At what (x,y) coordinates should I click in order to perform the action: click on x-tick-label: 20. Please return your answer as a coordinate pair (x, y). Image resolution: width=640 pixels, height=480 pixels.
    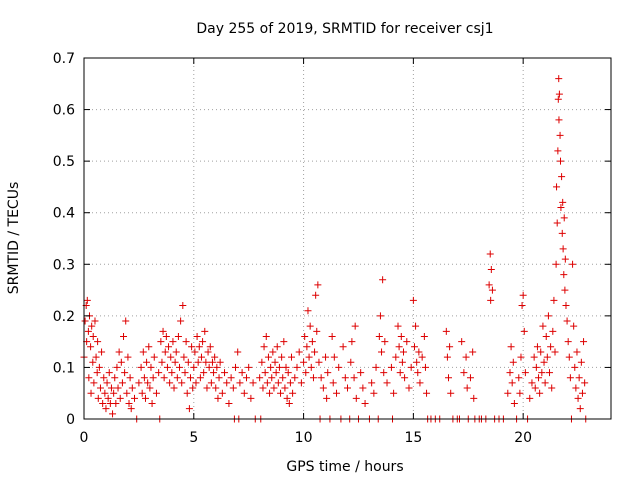
    Looking at the image, I should click on (523, 438).